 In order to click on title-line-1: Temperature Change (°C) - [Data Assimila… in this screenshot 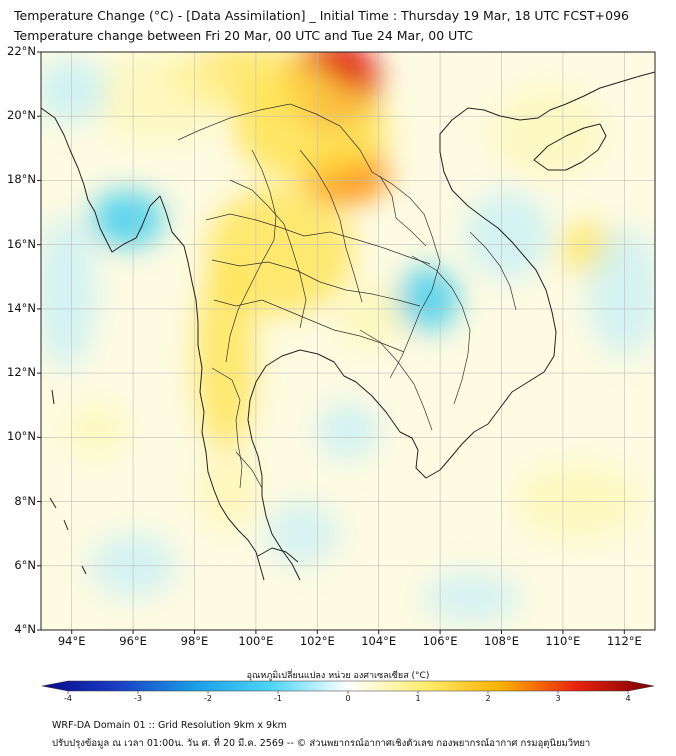, I will do `click(321, 15)`.